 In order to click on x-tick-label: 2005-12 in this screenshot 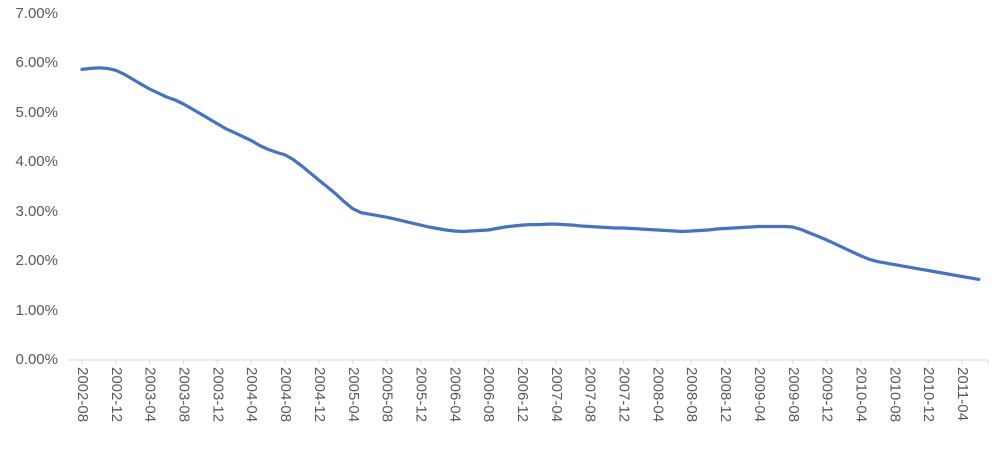, I will do `click(421, 395)`.